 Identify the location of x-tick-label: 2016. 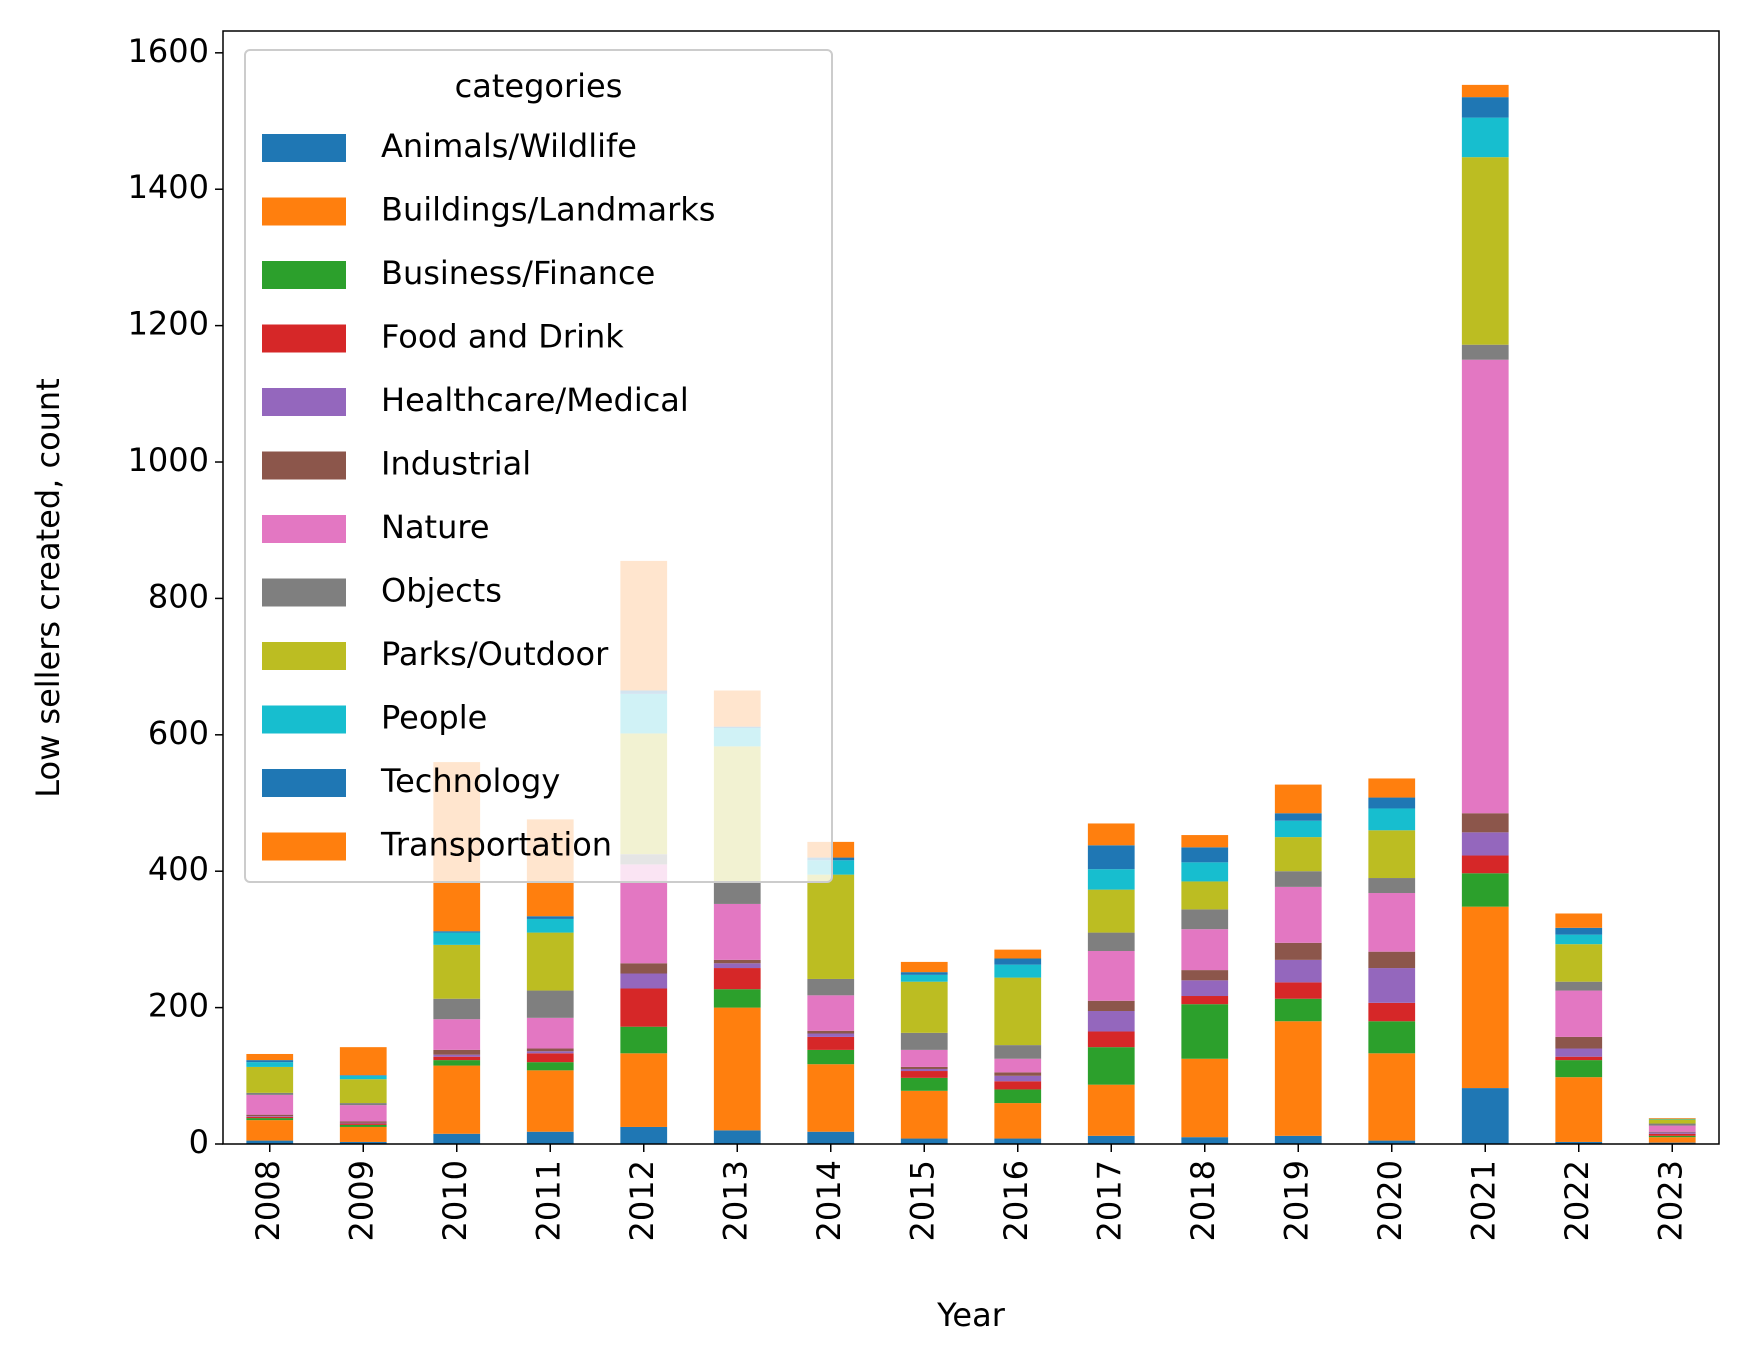
(1016, 1200).